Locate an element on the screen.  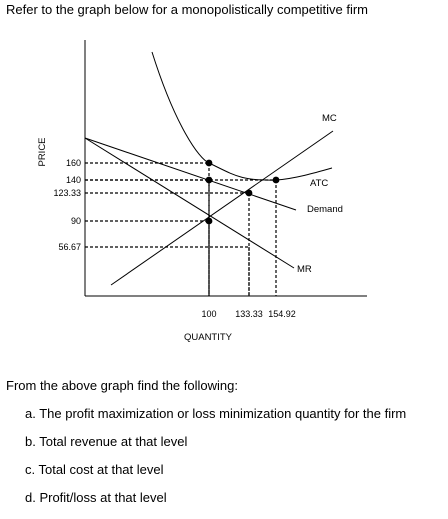
x-axis-title: QUANTITY is located at coordinates (208, 337).